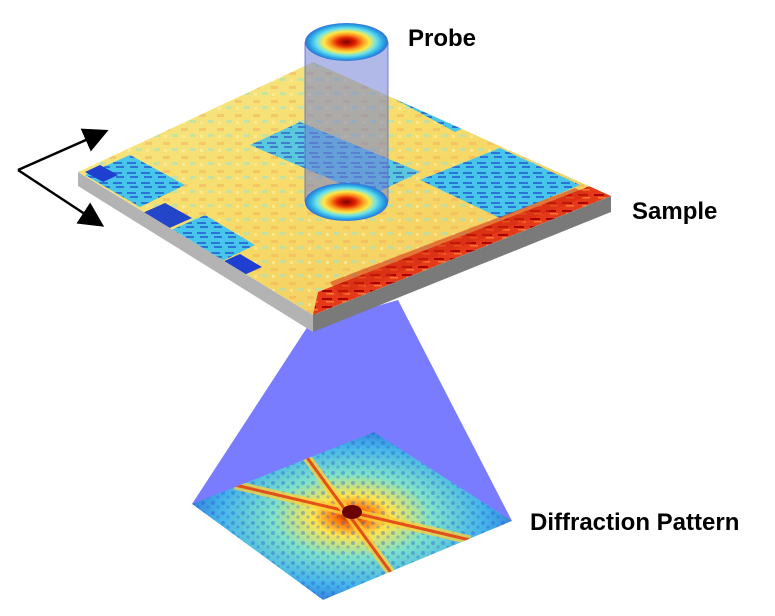 Image resolution: width=775 pixels, height=616 pixels. What do you see at coordinates (61, 197) in the screenshot?
I see `scan-arrow-lower` at bounding box center [61, 197].